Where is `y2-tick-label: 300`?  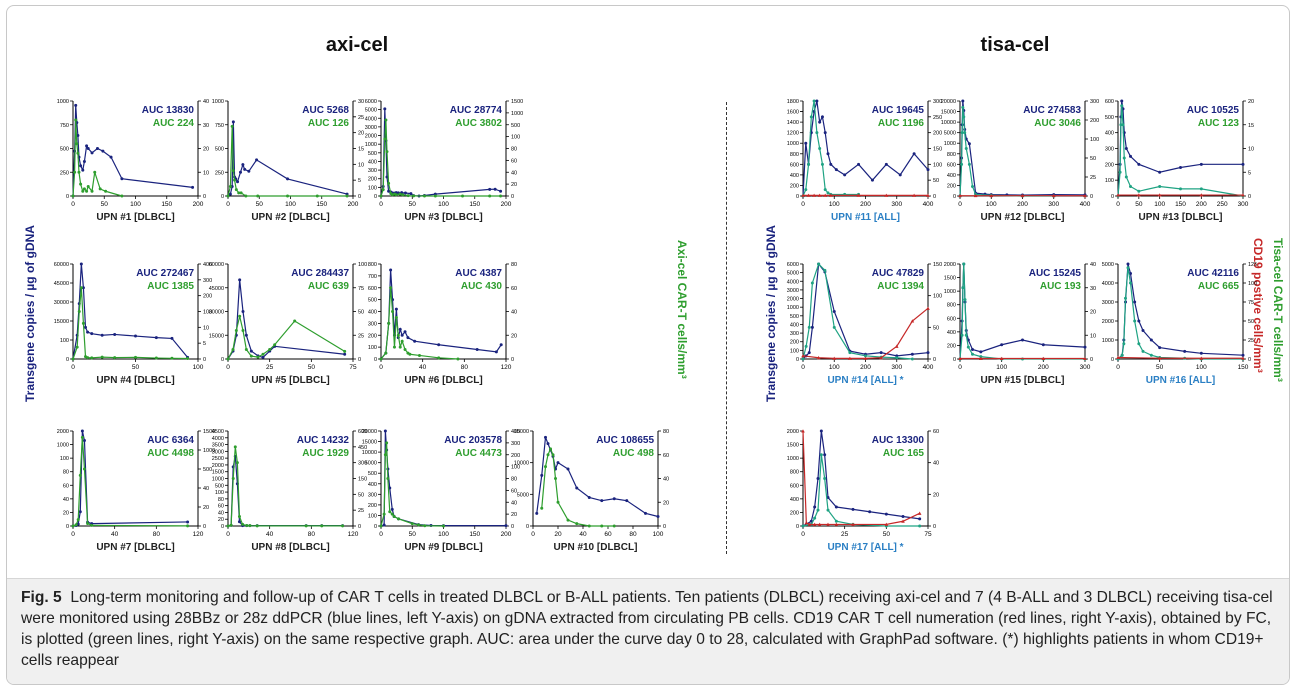 y2-tick-label: 300 is located at coordinates (207, 281).